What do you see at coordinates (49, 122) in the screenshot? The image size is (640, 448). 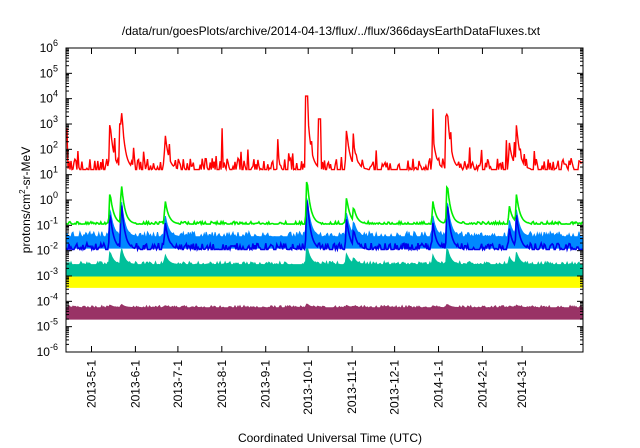 I see `y-tick-label: 10³` at bounding box center [49, 122].